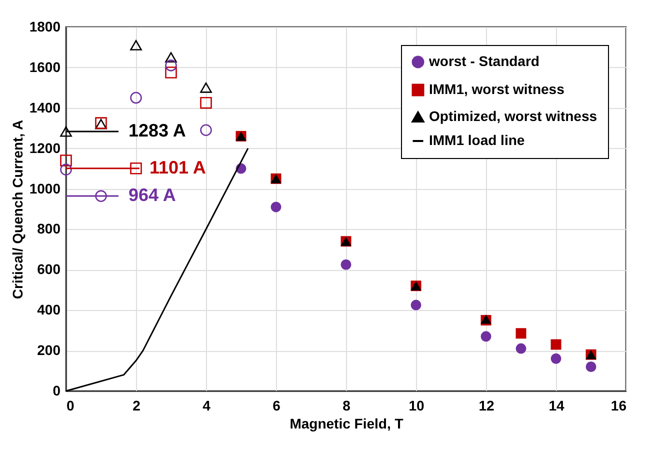 This screenshot has width=658, height=453. What do you see at coordinates (49, 350) in the screenshot?
I see `y-tick-label: 200` at bounding box center [49, 350].